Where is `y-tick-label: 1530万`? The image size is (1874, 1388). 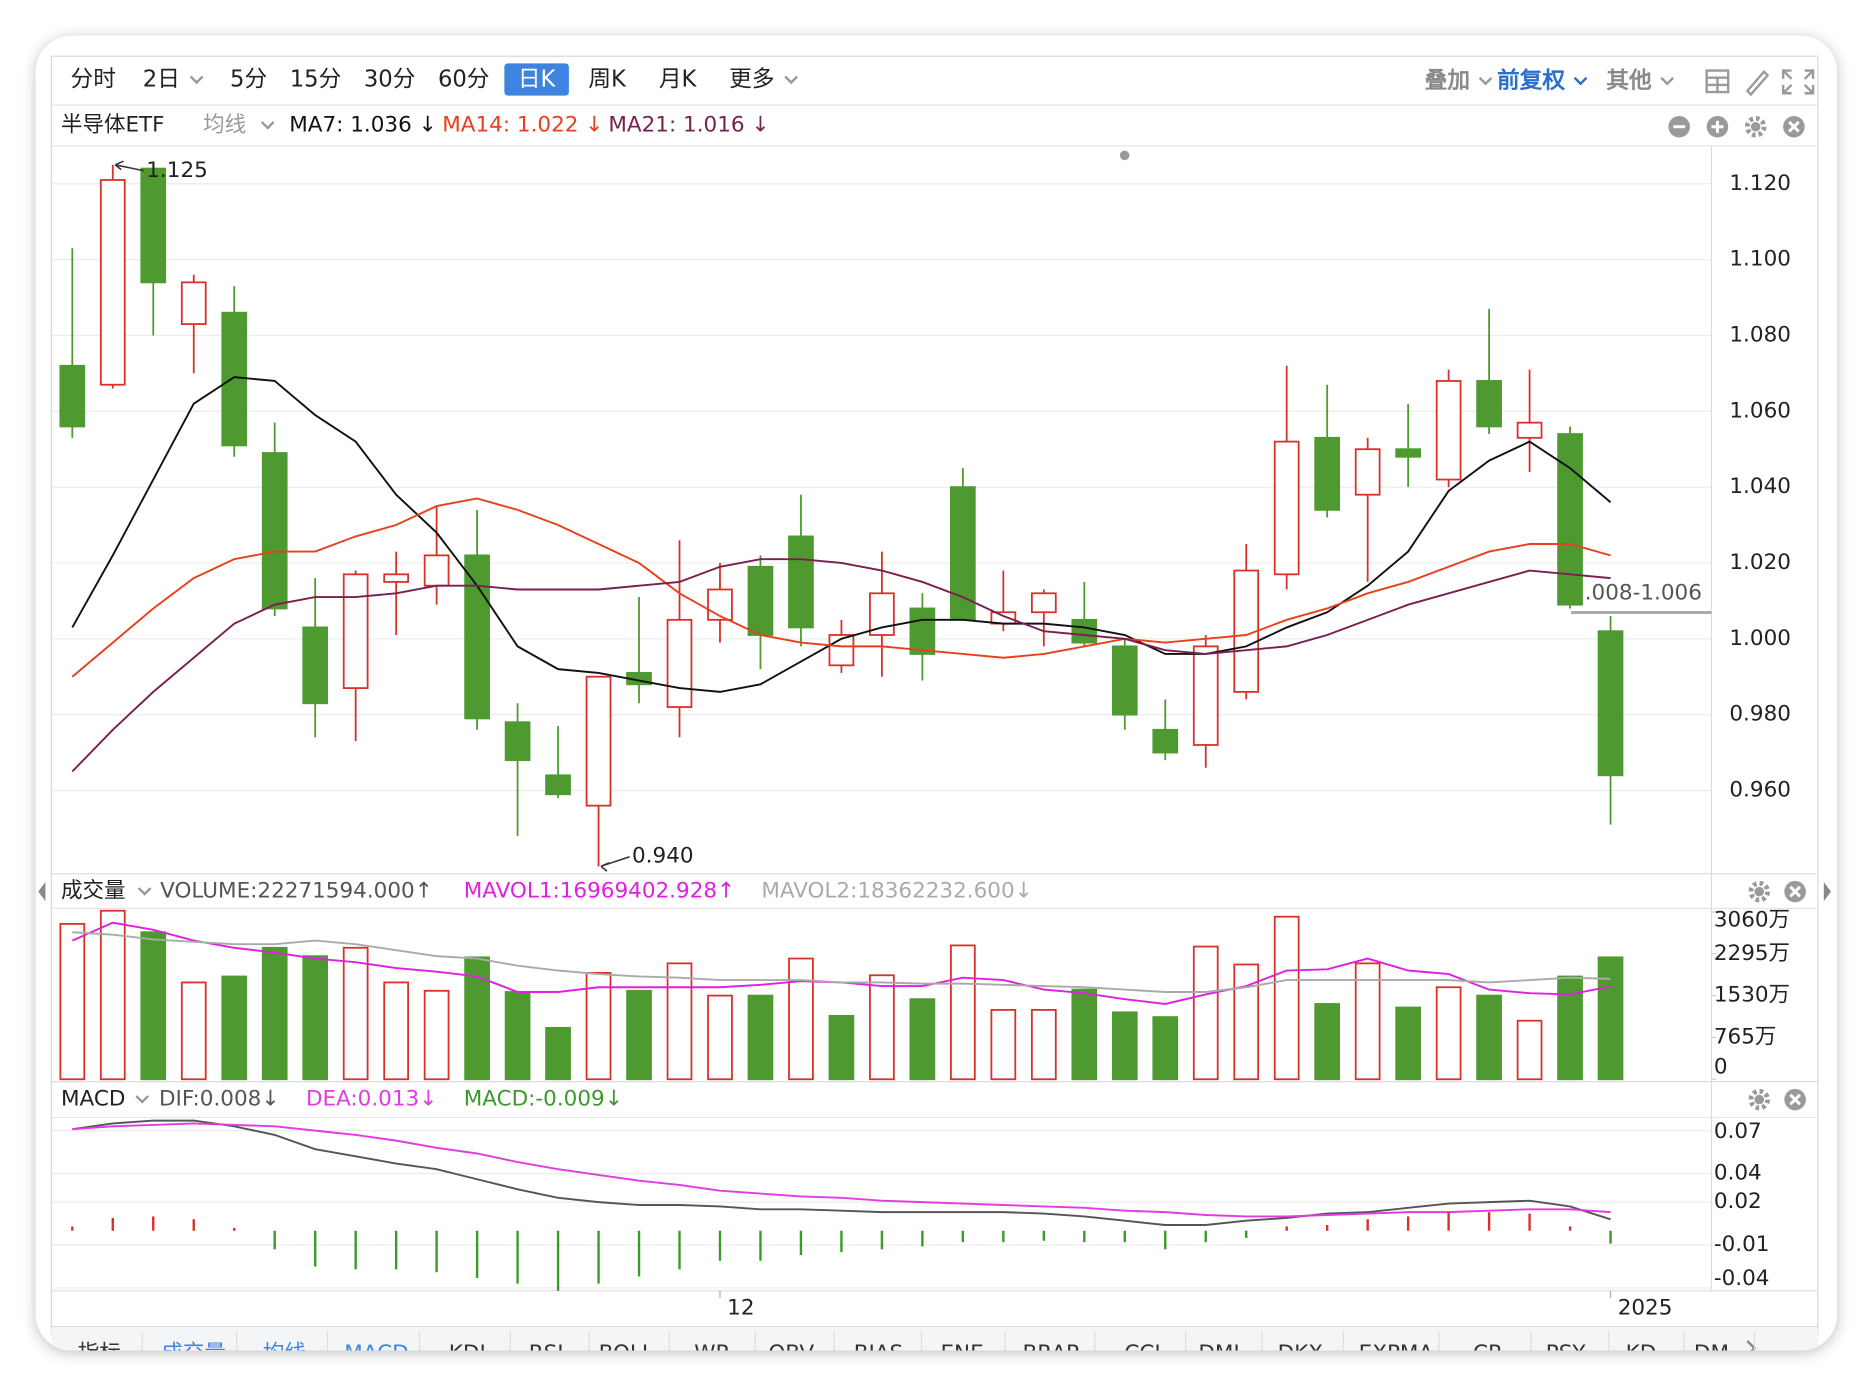
y-tick-label: 1530万 is located at coordinates (1752, 995).